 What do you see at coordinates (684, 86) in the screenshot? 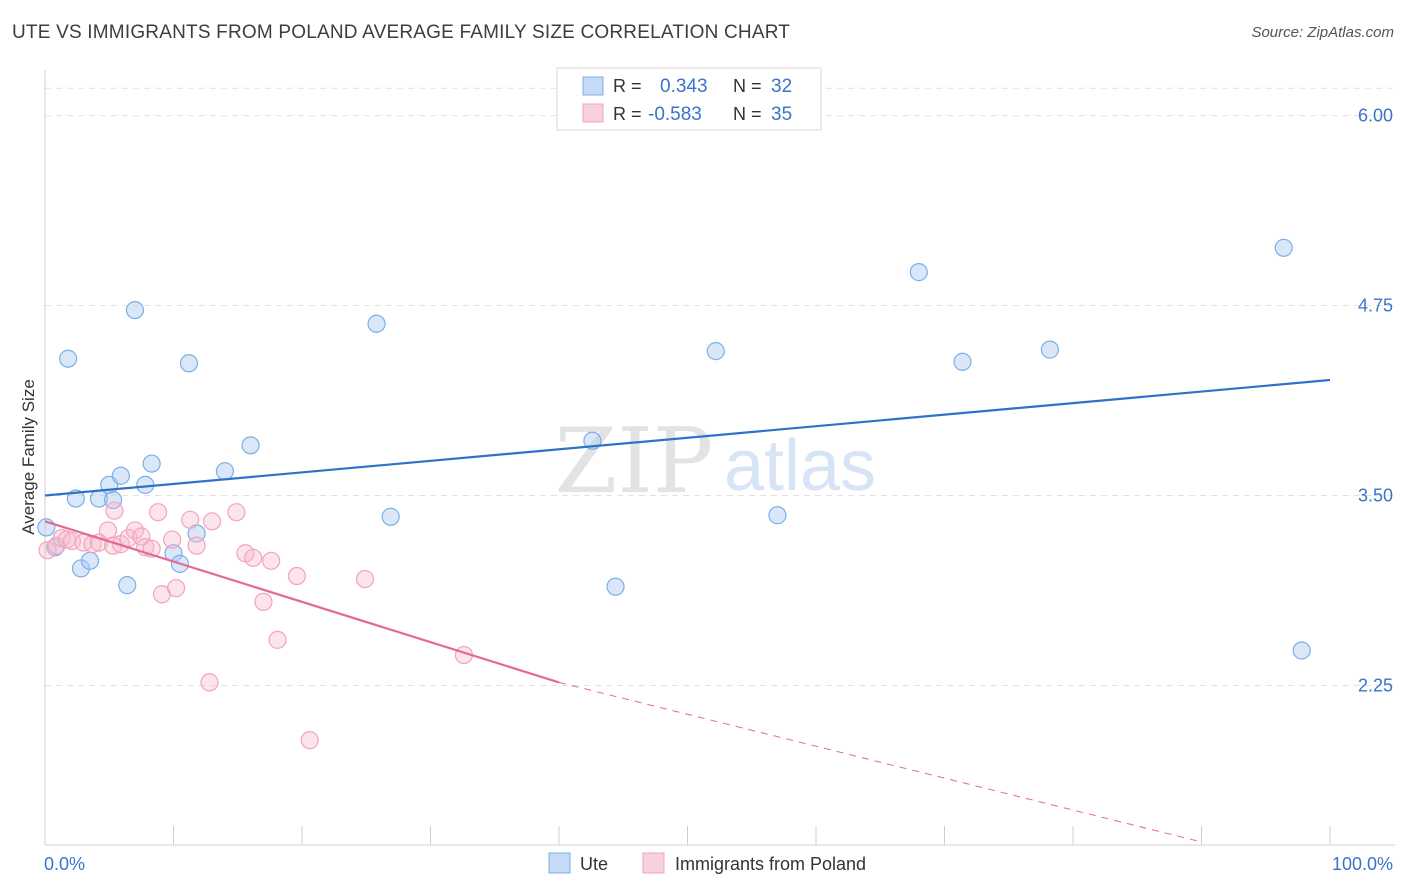
I see `ute-r-value: 0.343` at bounding box center [684, 86].